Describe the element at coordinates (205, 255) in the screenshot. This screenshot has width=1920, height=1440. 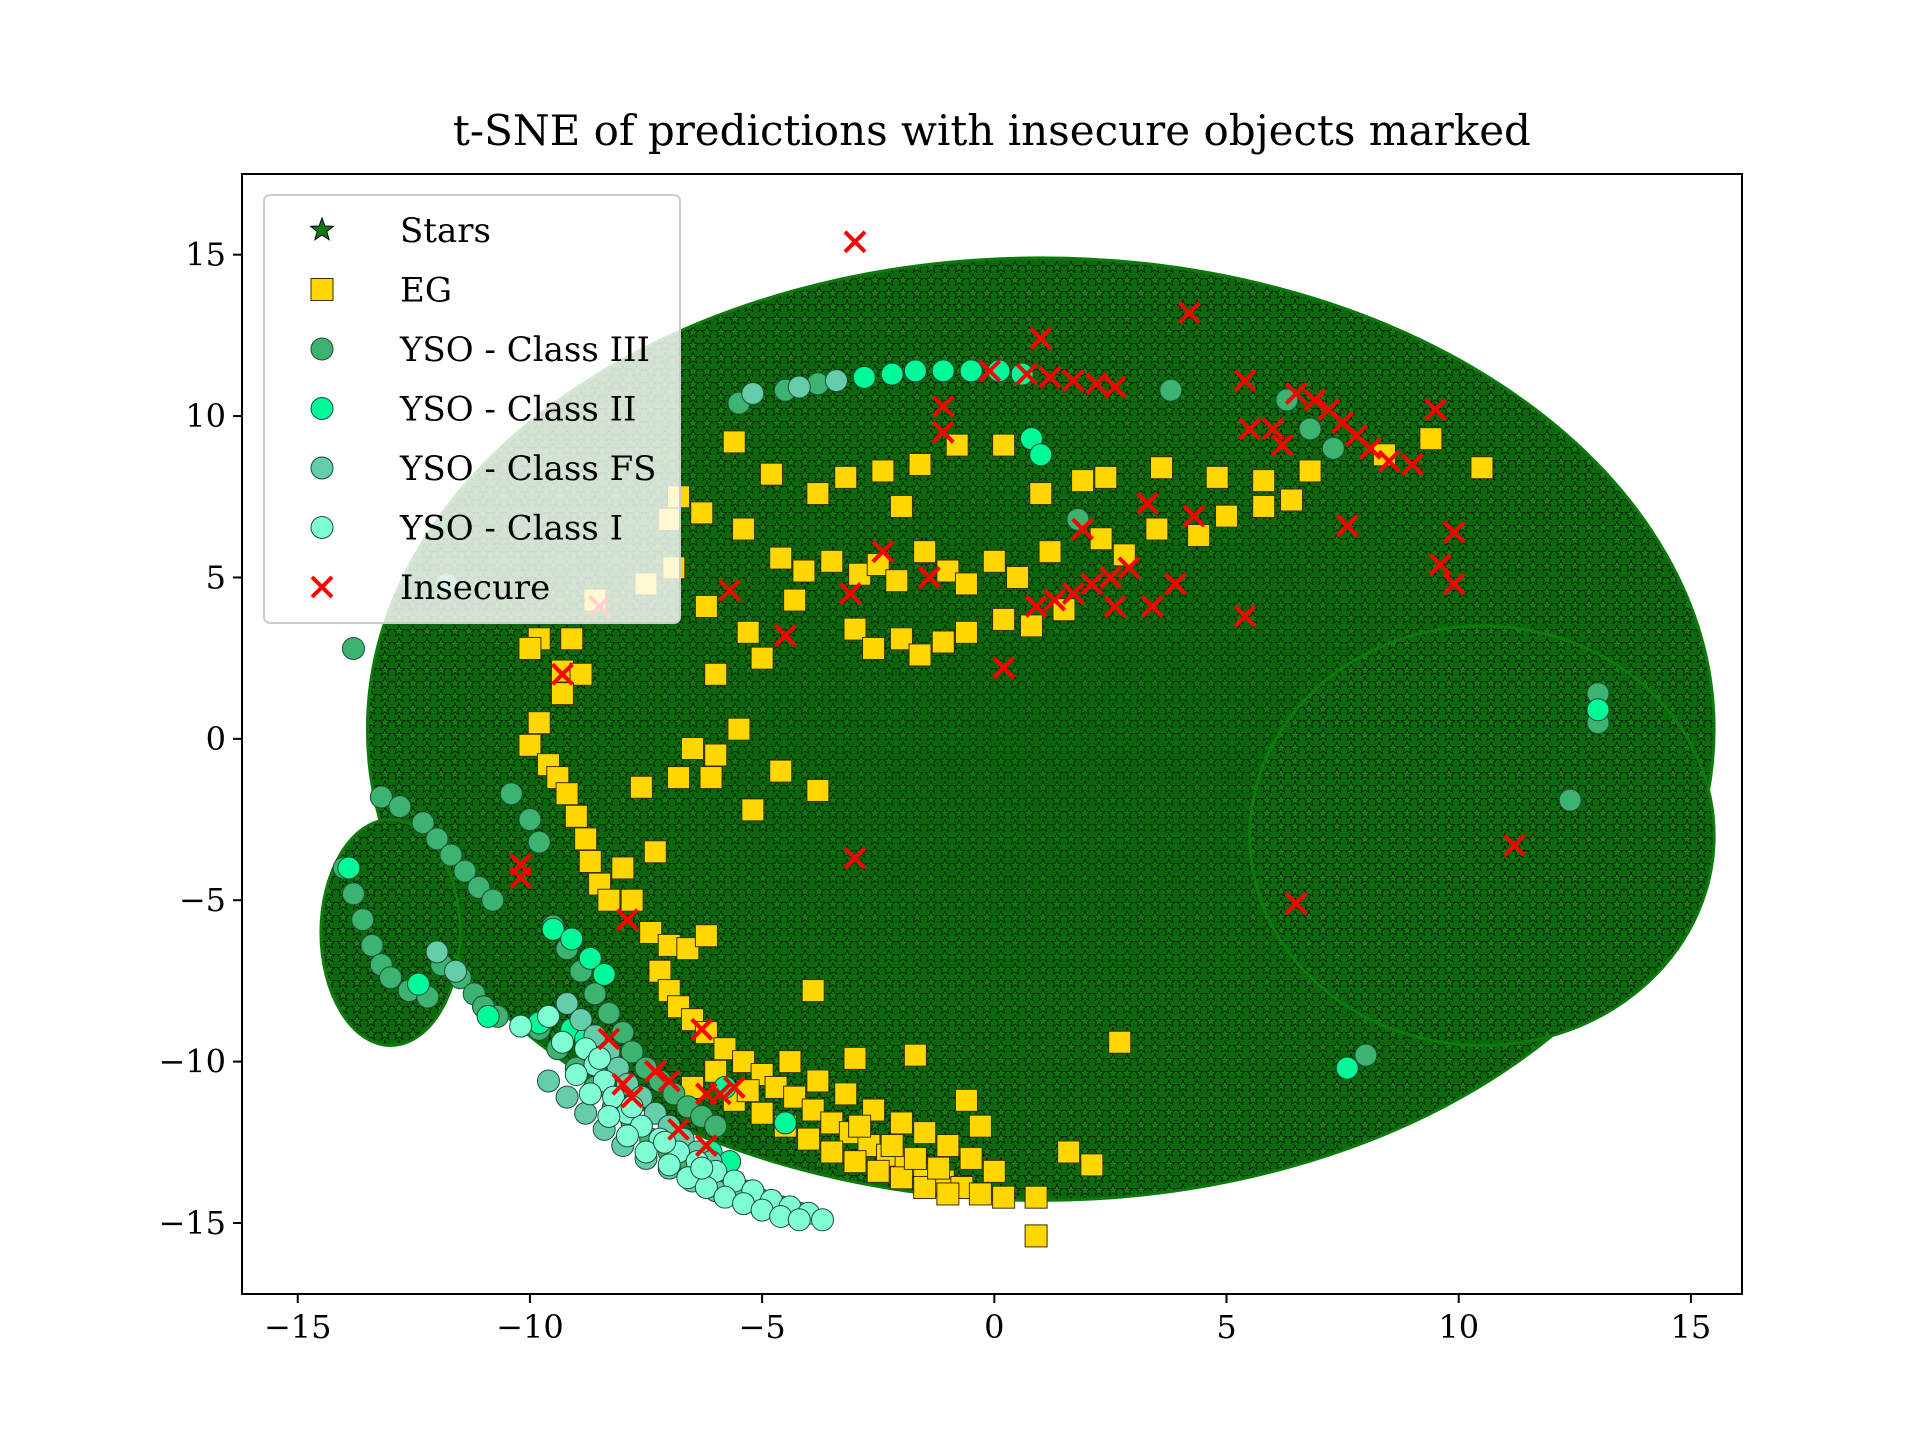
I see `y-tick-label: 15` at that location.